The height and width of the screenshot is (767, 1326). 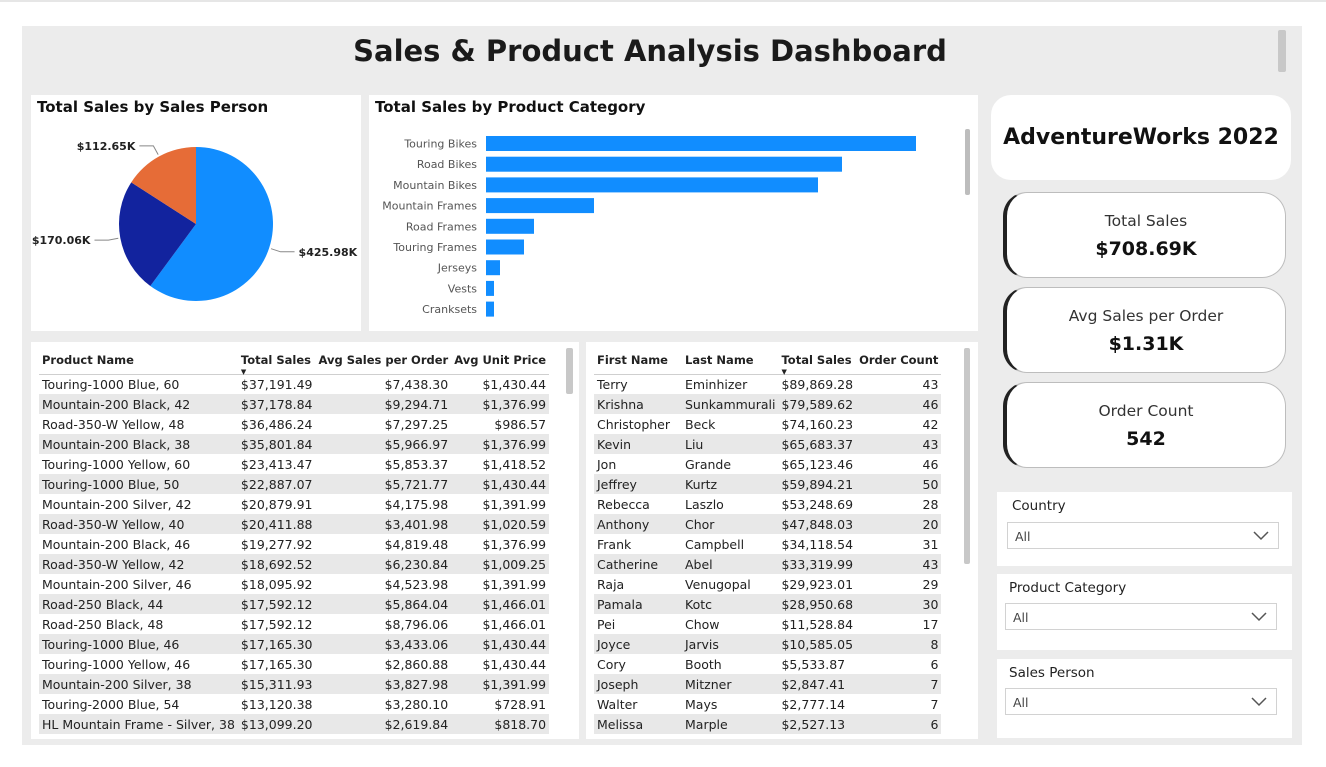 What do you see at coordinates (116, 464) in the screenshot?
I see `table-cell: Touring-1000 Yellow, 60` at bounding box center [116, 464].